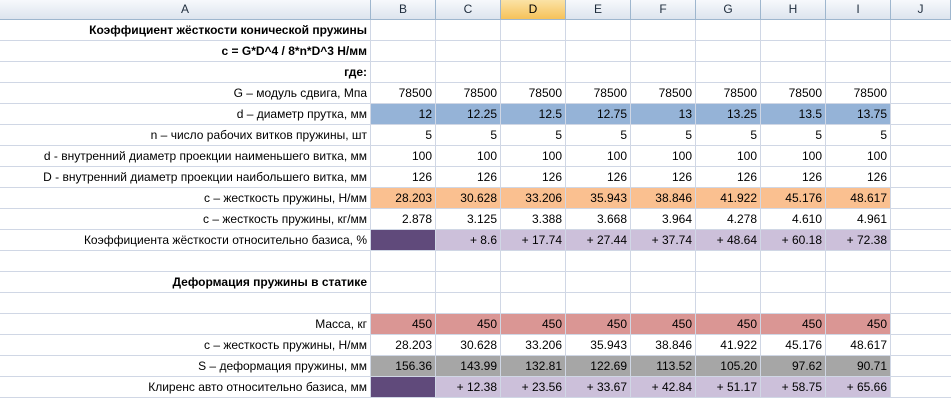 This screenshot has width=951, height=403. I want to click on cell-e: + 33.67, so click(598, 387).